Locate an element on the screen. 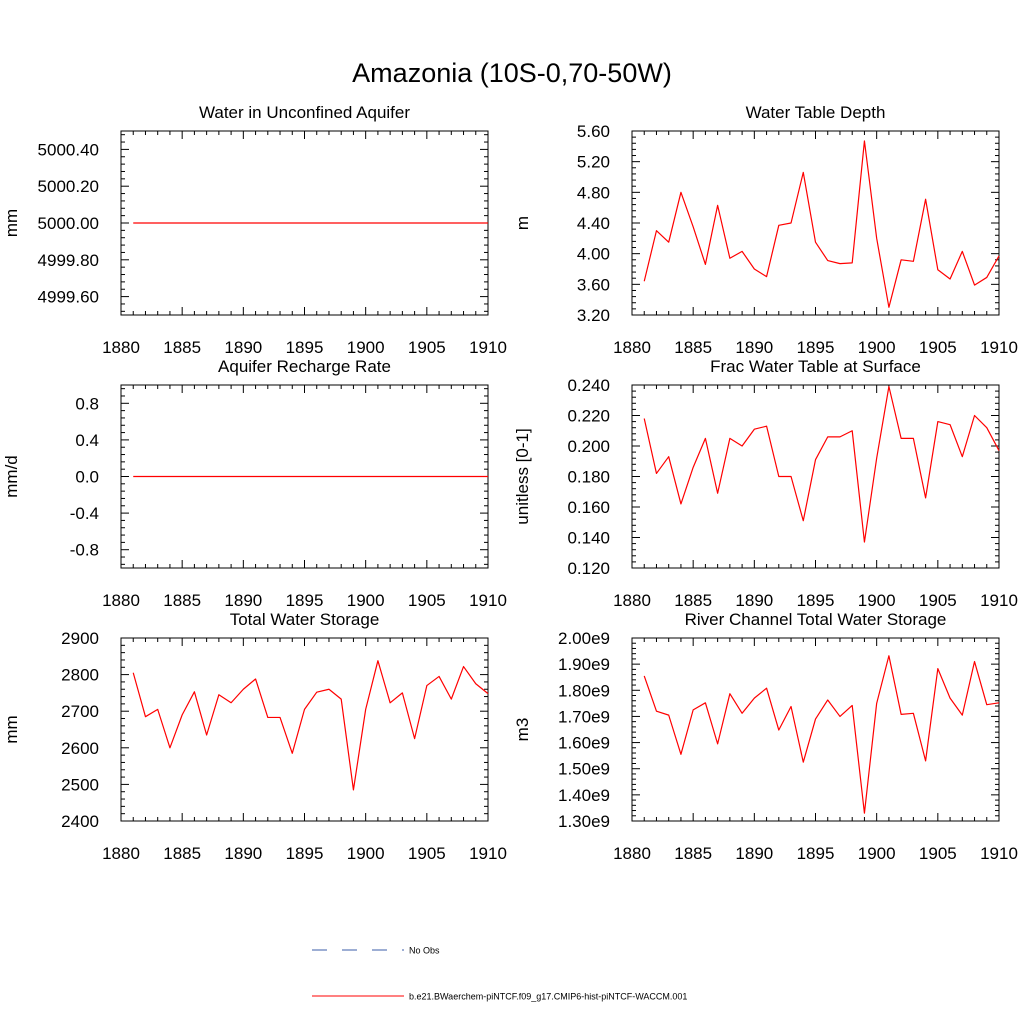 This screenshot has height=1024, width=1024. y-tick-label: 0.120 is located at coordinates (588, 568).